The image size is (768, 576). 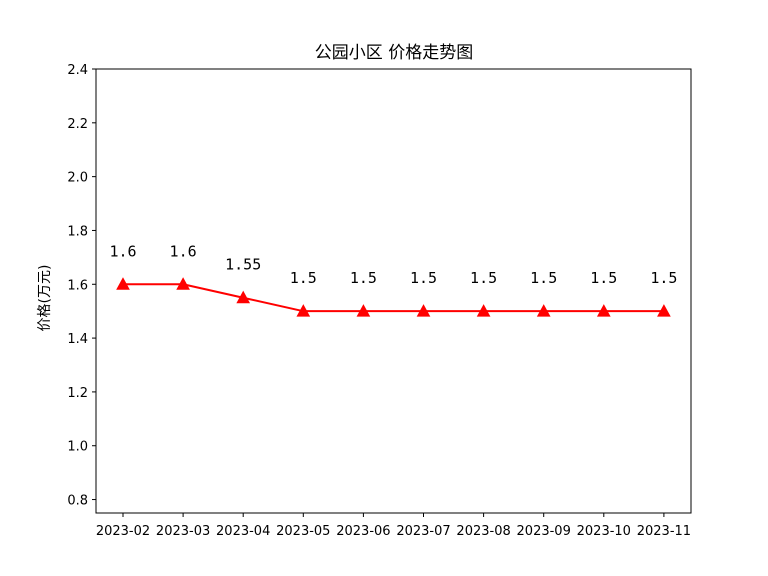 What do you see at coordinates (664, 531) in the screenshot?
I see `x-tick-label: 2023-11` at bounding box center [664, 531].